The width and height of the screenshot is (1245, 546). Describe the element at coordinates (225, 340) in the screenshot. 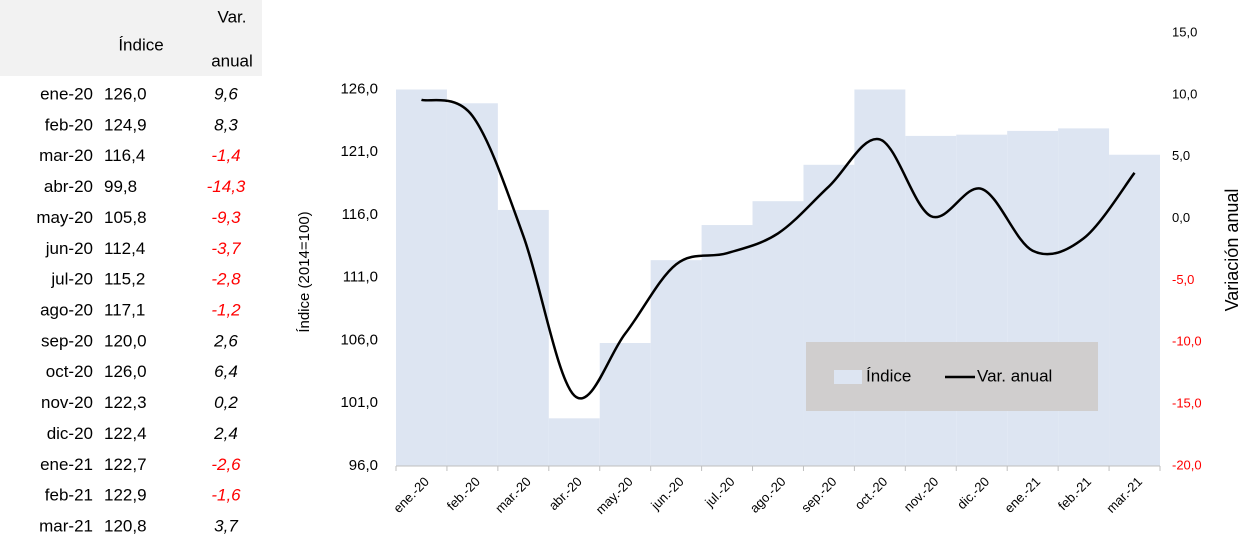

I see `var-cell: 2,6` at that location.